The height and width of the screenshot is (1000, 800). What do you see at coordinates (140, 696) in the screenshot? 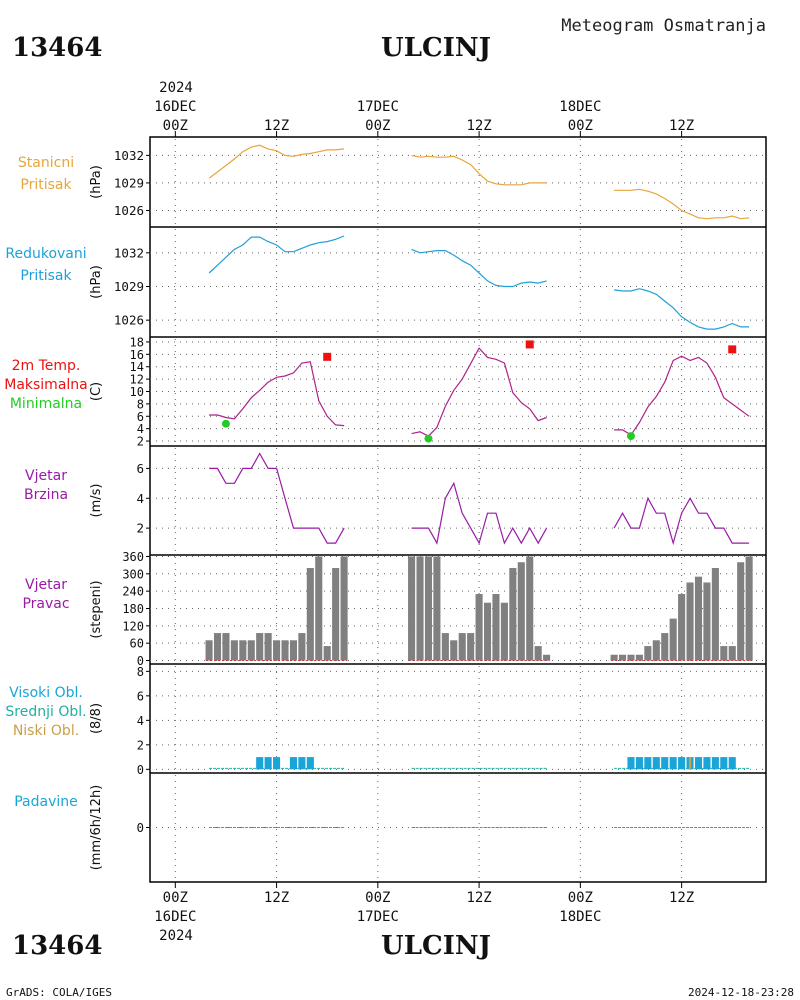
I see `y-tick-label: 6` at bounding box center [140, 696].